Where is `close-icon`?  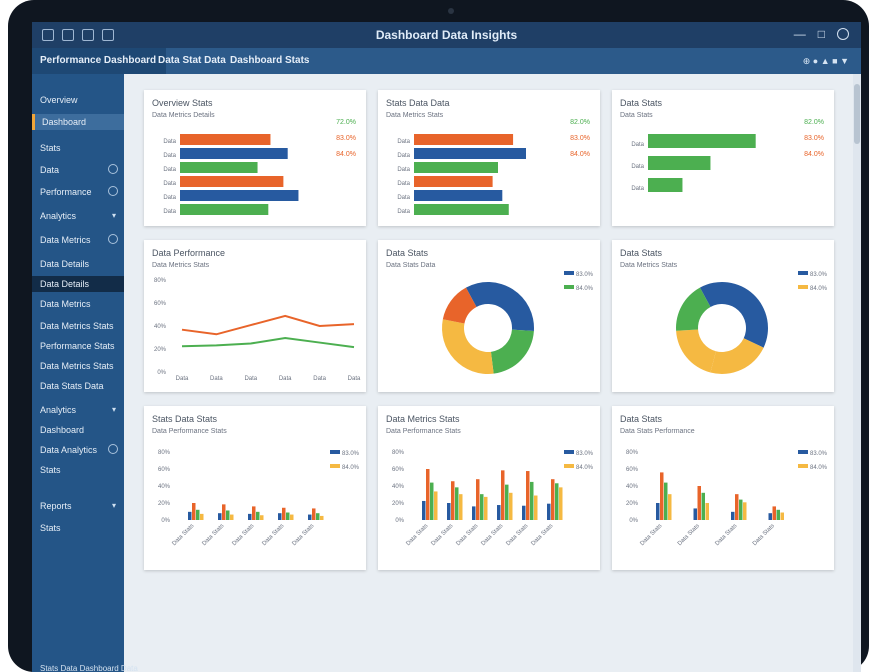
close-icon is located at coordinates (843, 34).